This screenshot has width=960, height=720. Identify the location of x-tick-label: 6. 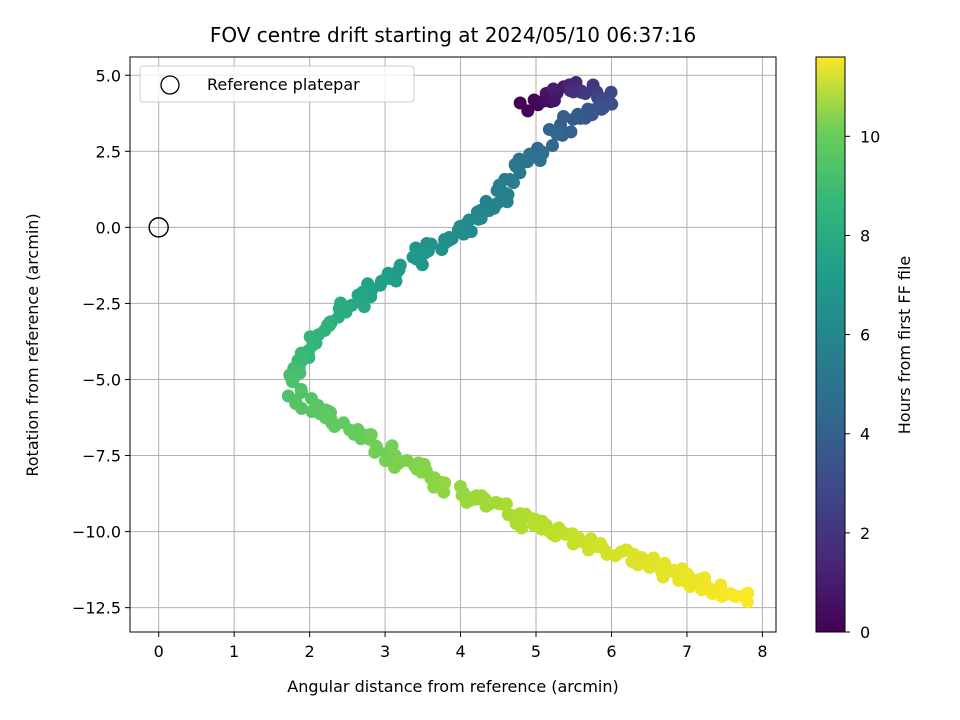
(611, 651).